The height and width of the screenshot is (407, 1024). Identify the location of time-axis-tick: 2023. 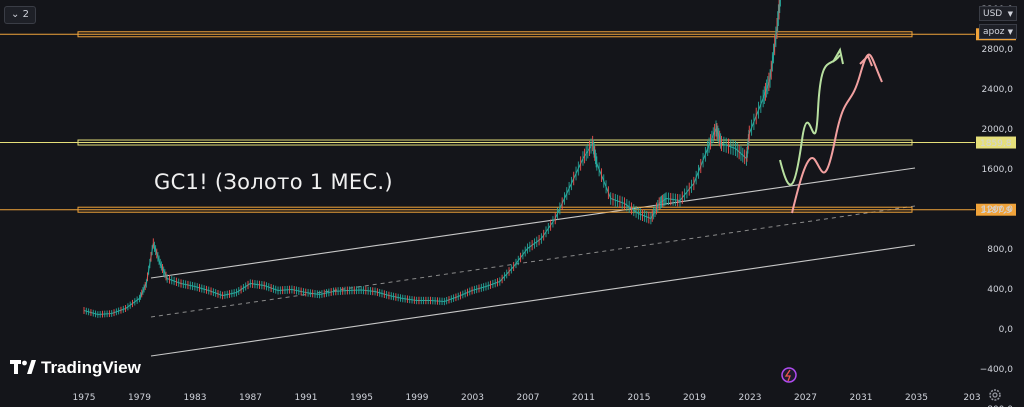
(750, 398).